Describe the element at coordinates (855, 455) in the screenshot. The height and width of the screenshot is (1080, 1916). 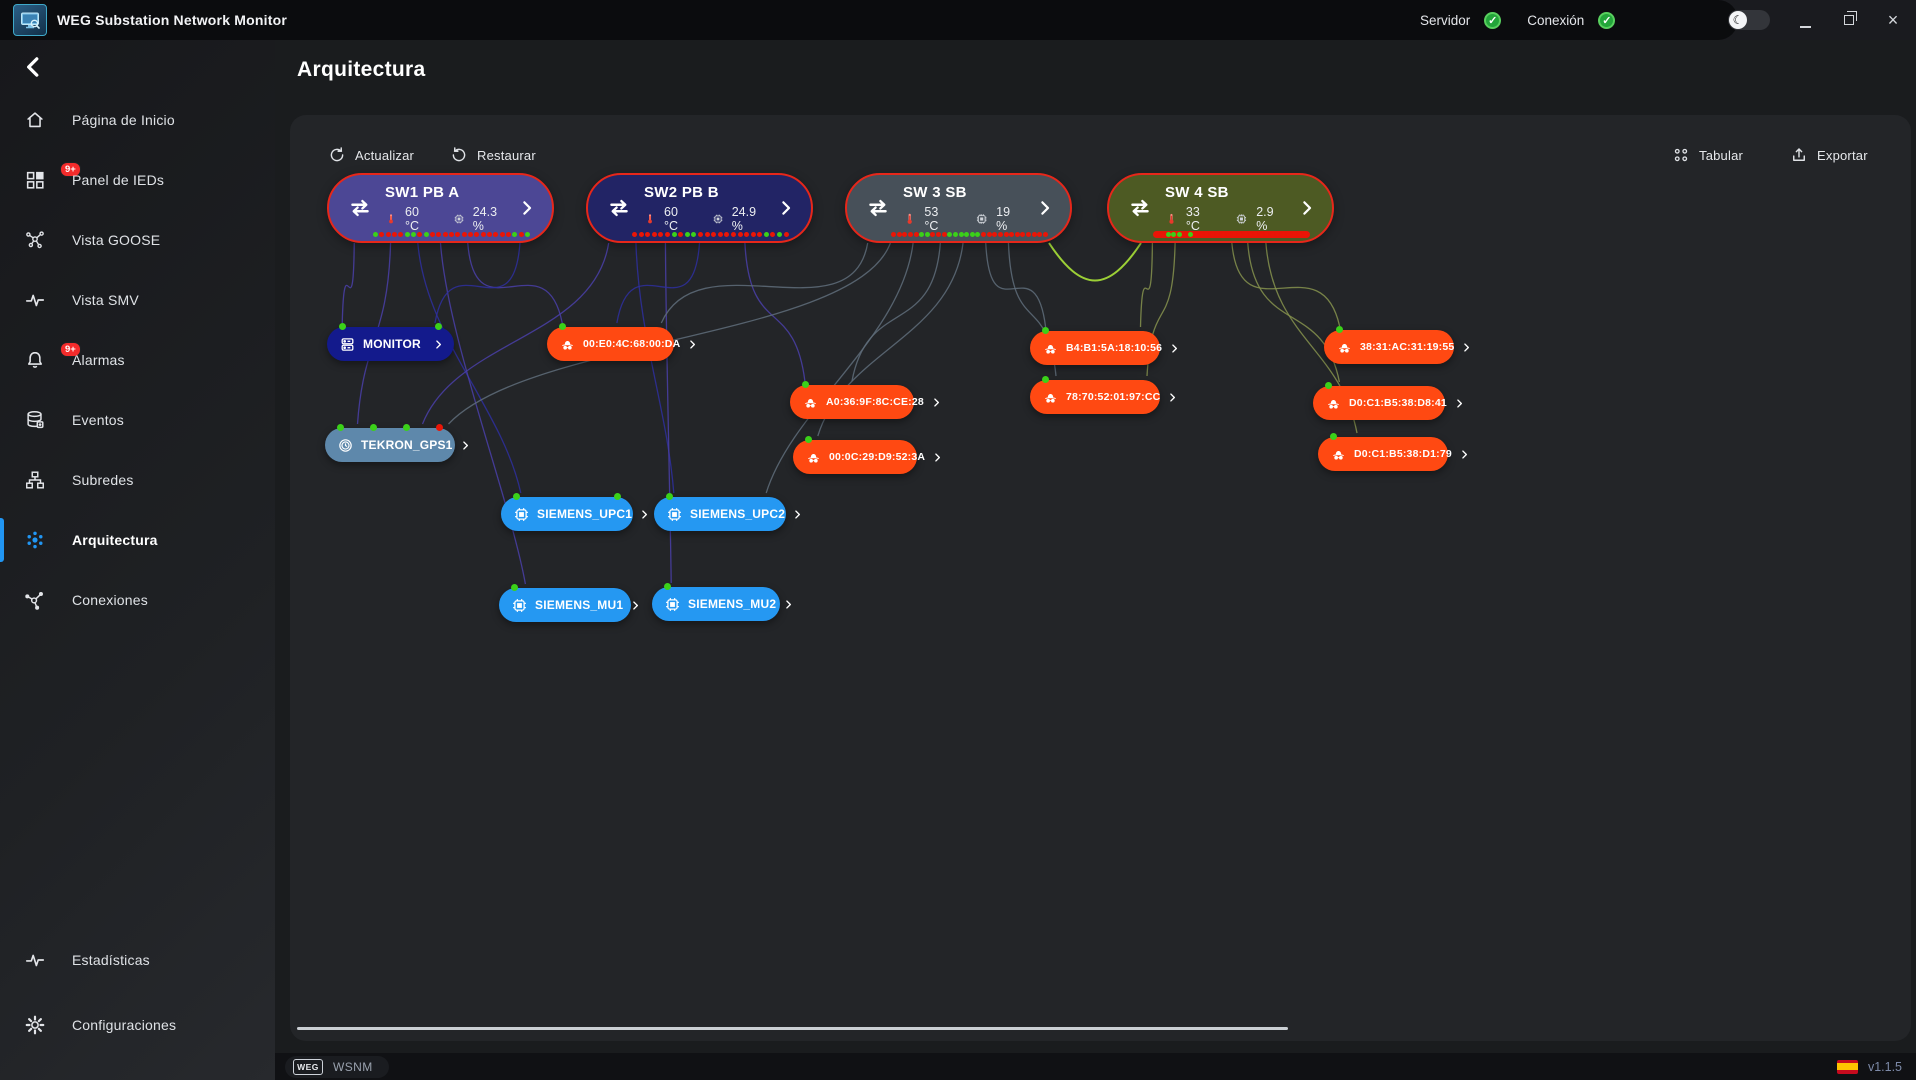
I see `device-node-m000c: 00:0C:29:D9:52:3A` at that location.